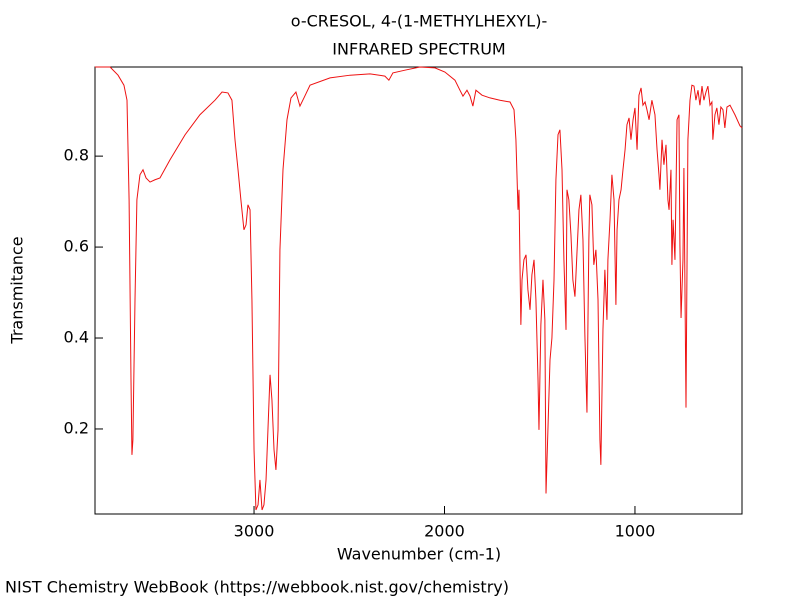  Describe the element at coordinates (444, 531) in the screenshot. I see `x-tick-label: 2000` at that location.